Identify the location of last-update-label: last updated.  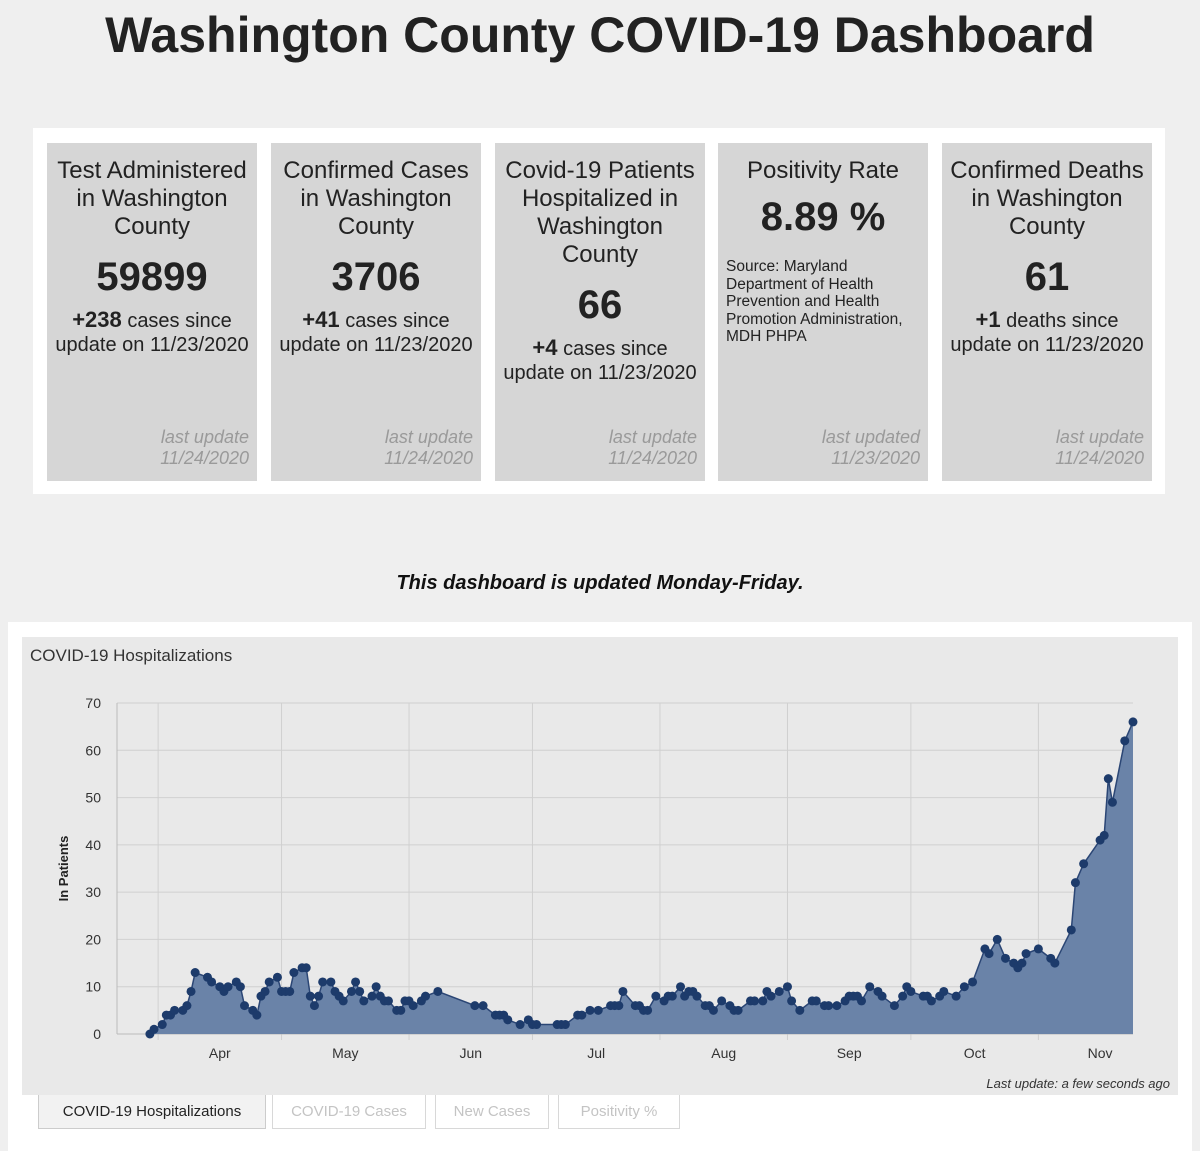
(870, 437).